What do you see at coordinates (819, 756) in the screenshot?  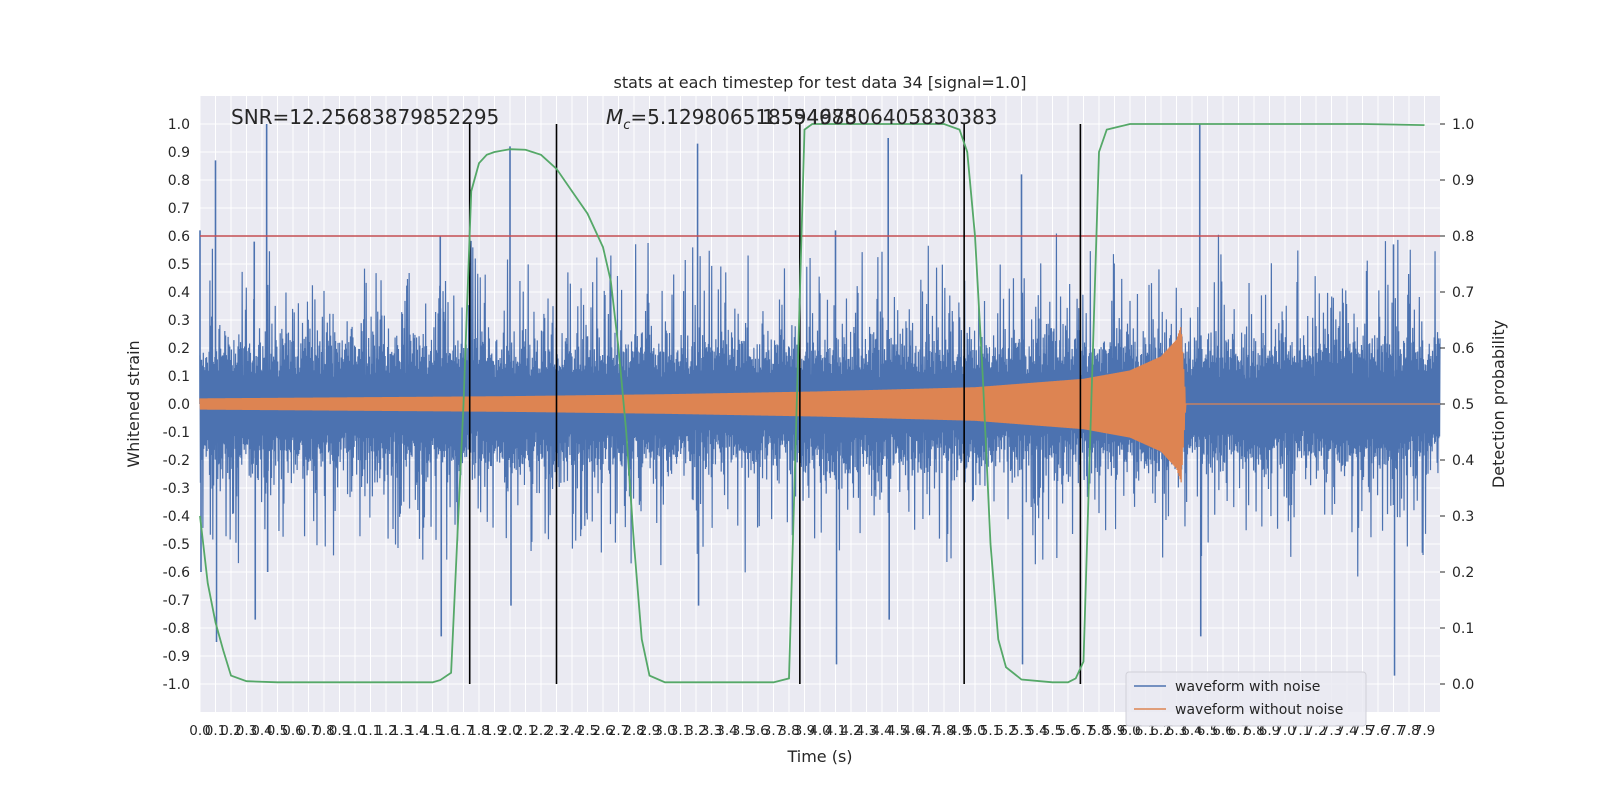 I see `x-axis-label: Time (s)` at bounding box center [819, 756].